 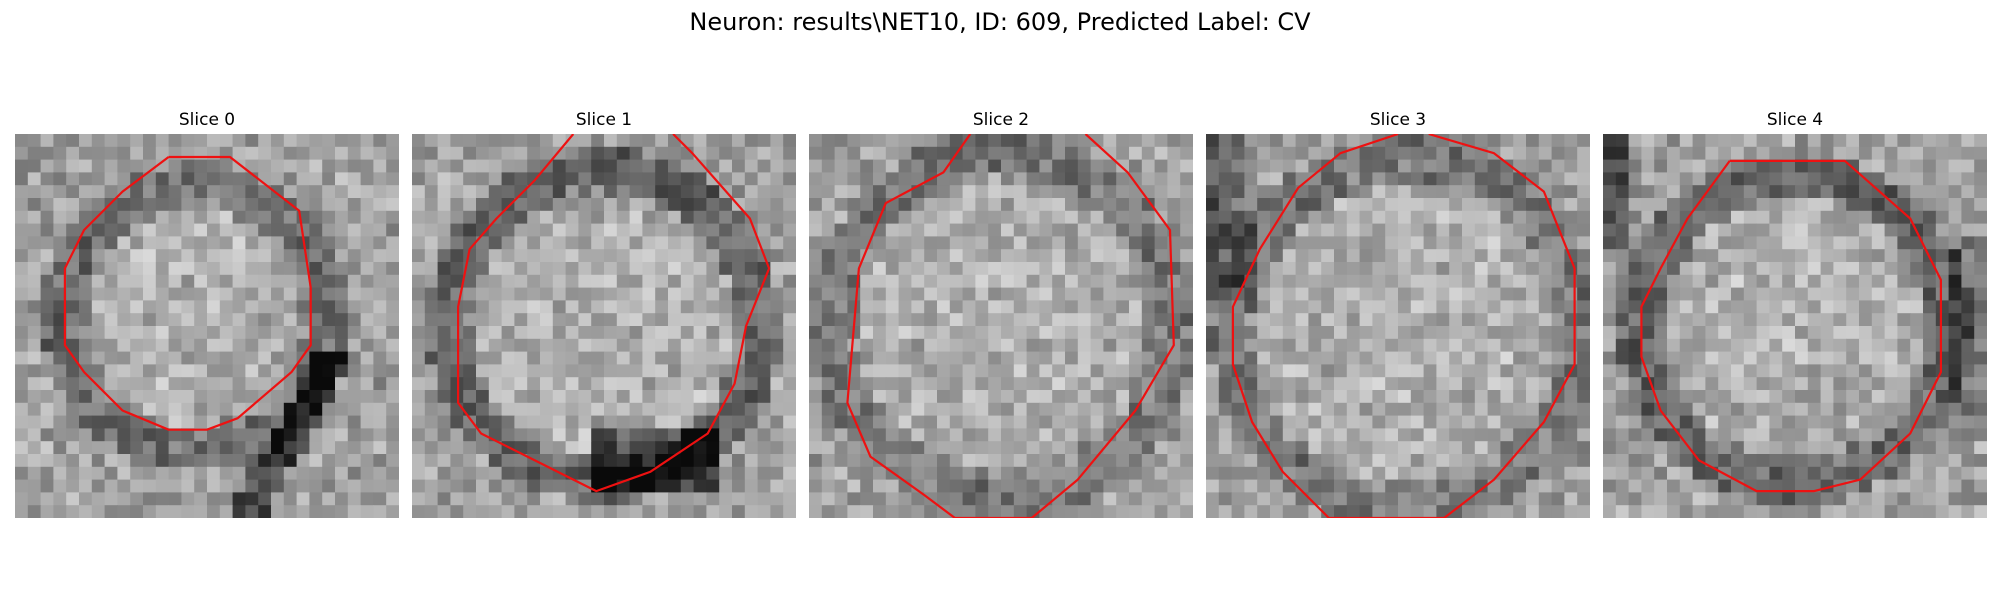 What do you see at coordinates (207, 120) in the screenshot?
I see `slice-title-0: Slice 0` at bounding box center [207, 120].